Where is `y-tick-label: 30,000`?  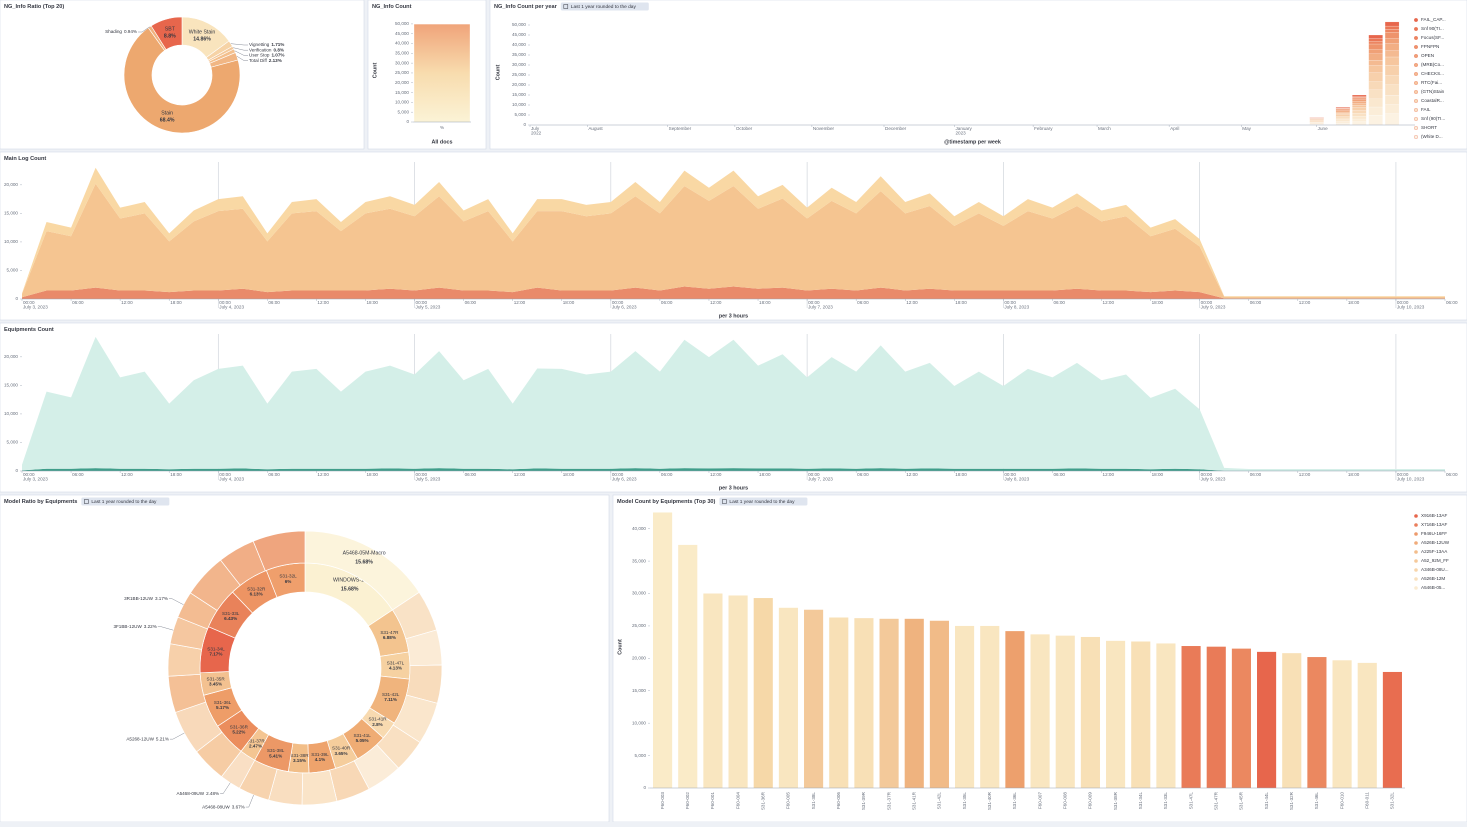
y-tick-label: 30,000 is located at coordinates (402, 62).